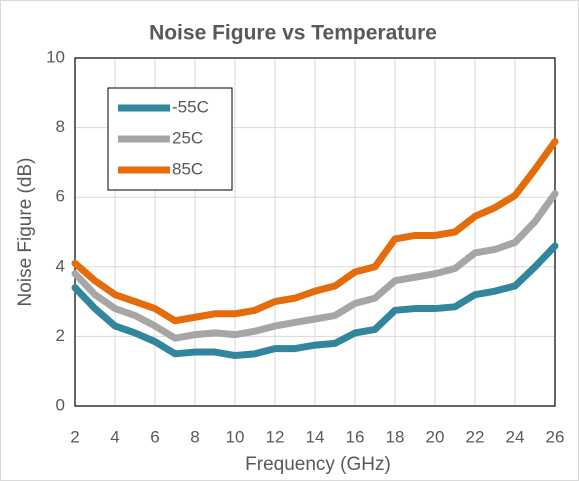 This screenshot has width=579, height=481. Describe the element at coordinates (60, 196) in the screenshot. I see `y-tick-label: 6` at that location.